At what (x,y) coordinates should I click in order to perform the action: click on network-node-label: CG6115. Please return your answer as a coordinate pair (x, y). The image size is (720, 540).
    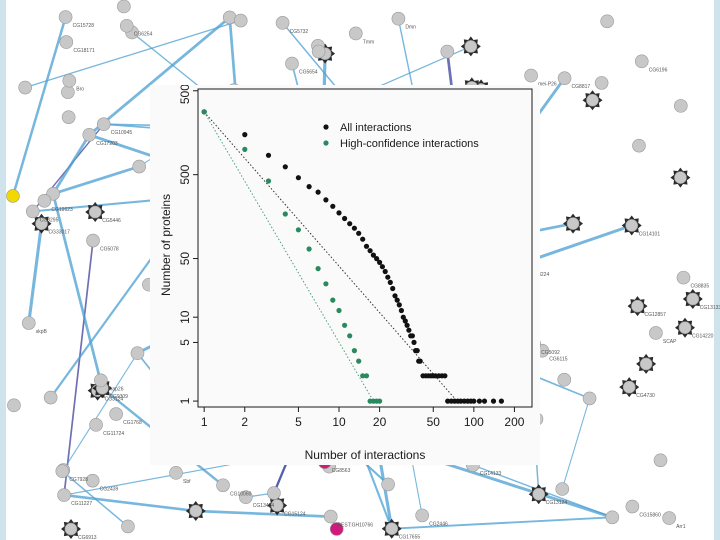
    Looking at the image, I should click on (558, 360).